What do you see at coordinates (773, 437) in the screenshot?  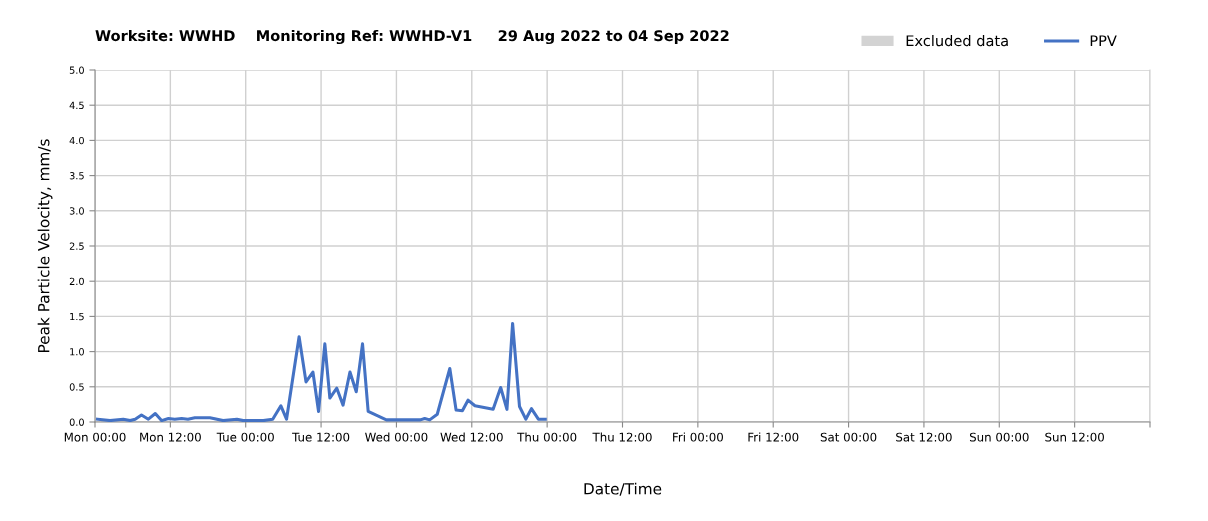 I see `x-tick-label: Fri 12:00` at bounding box center [773, 437].